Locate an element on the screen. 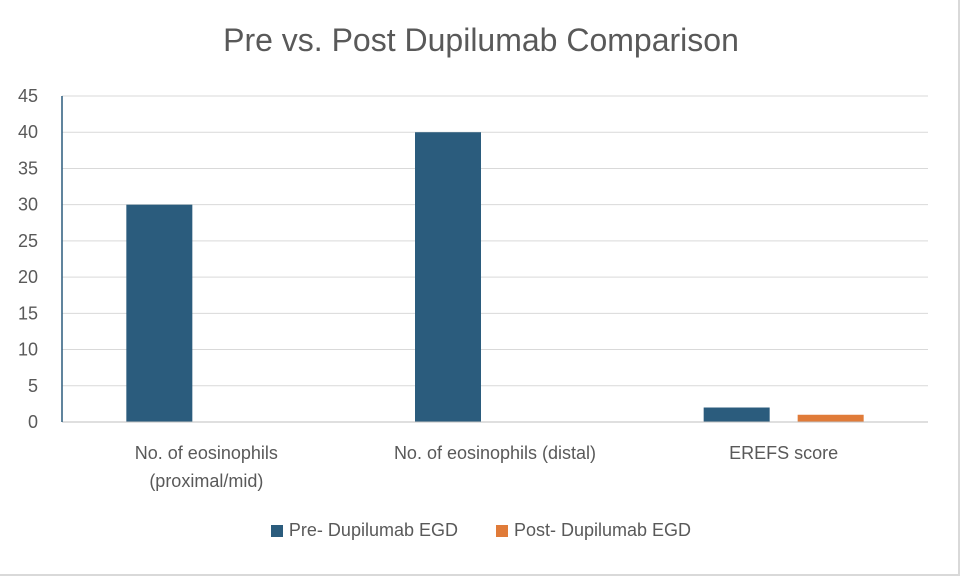  y-tick-label: 35 is located at coordinates (28, 168).